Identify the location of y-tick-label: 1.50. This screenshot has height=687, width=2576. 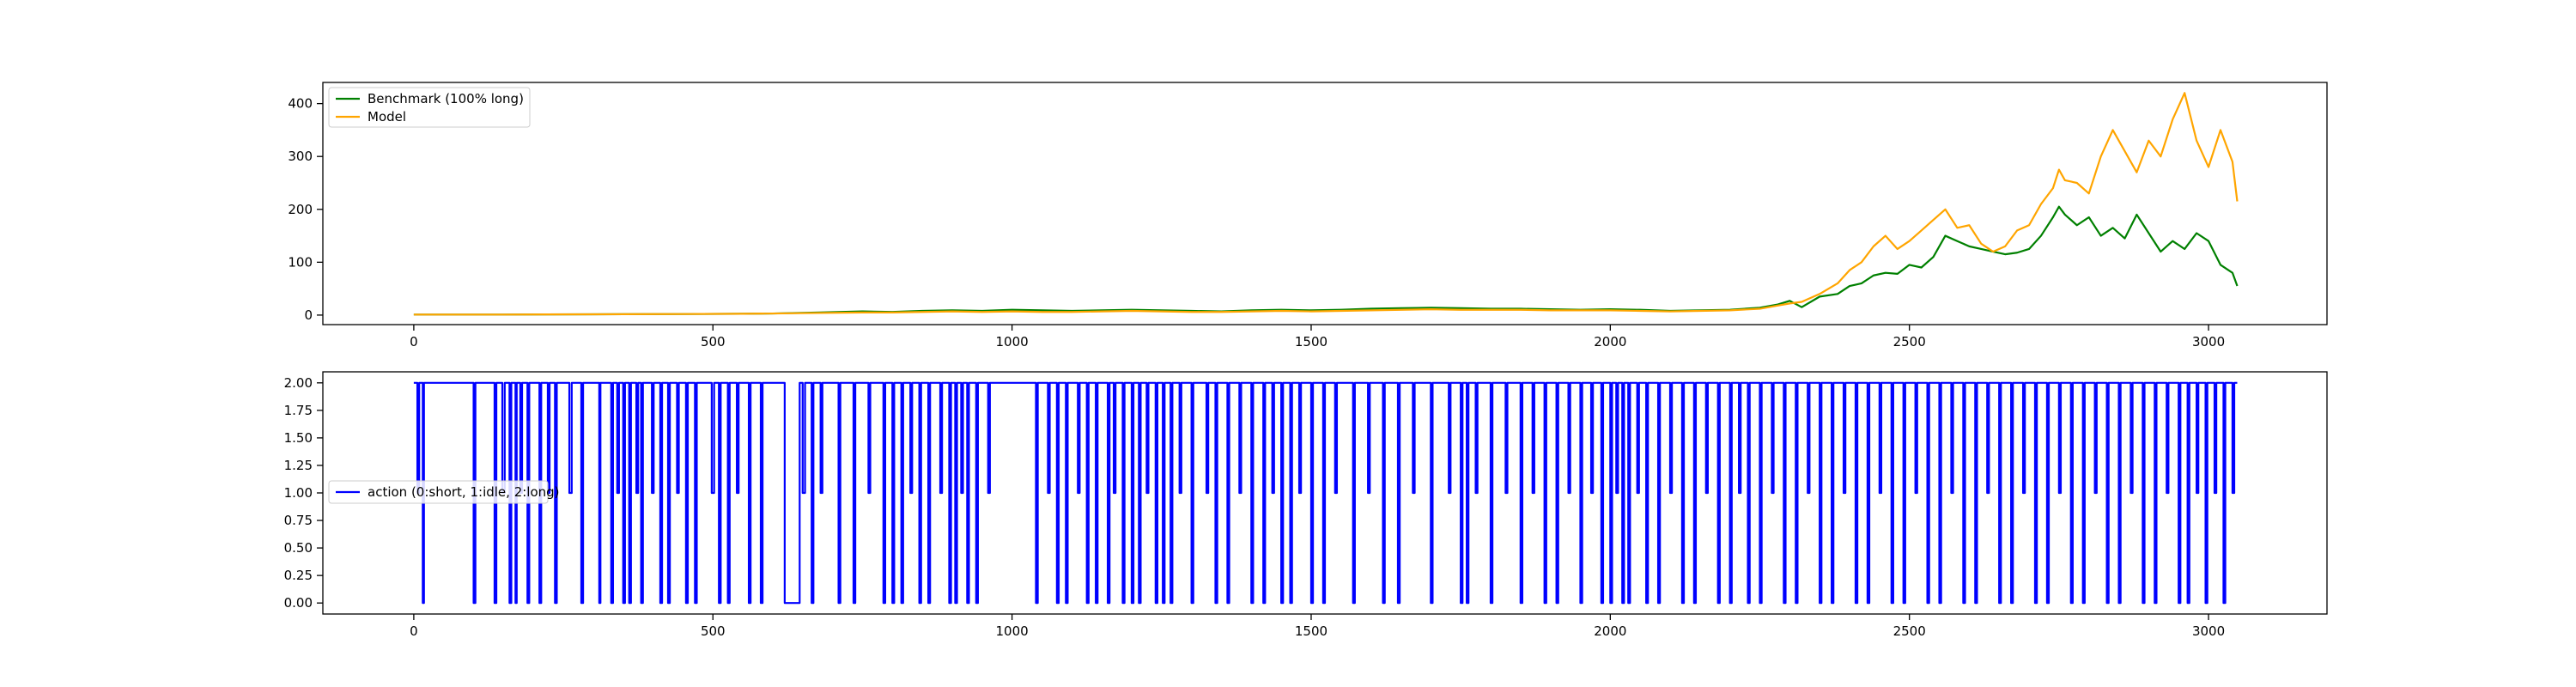
(298, 438).